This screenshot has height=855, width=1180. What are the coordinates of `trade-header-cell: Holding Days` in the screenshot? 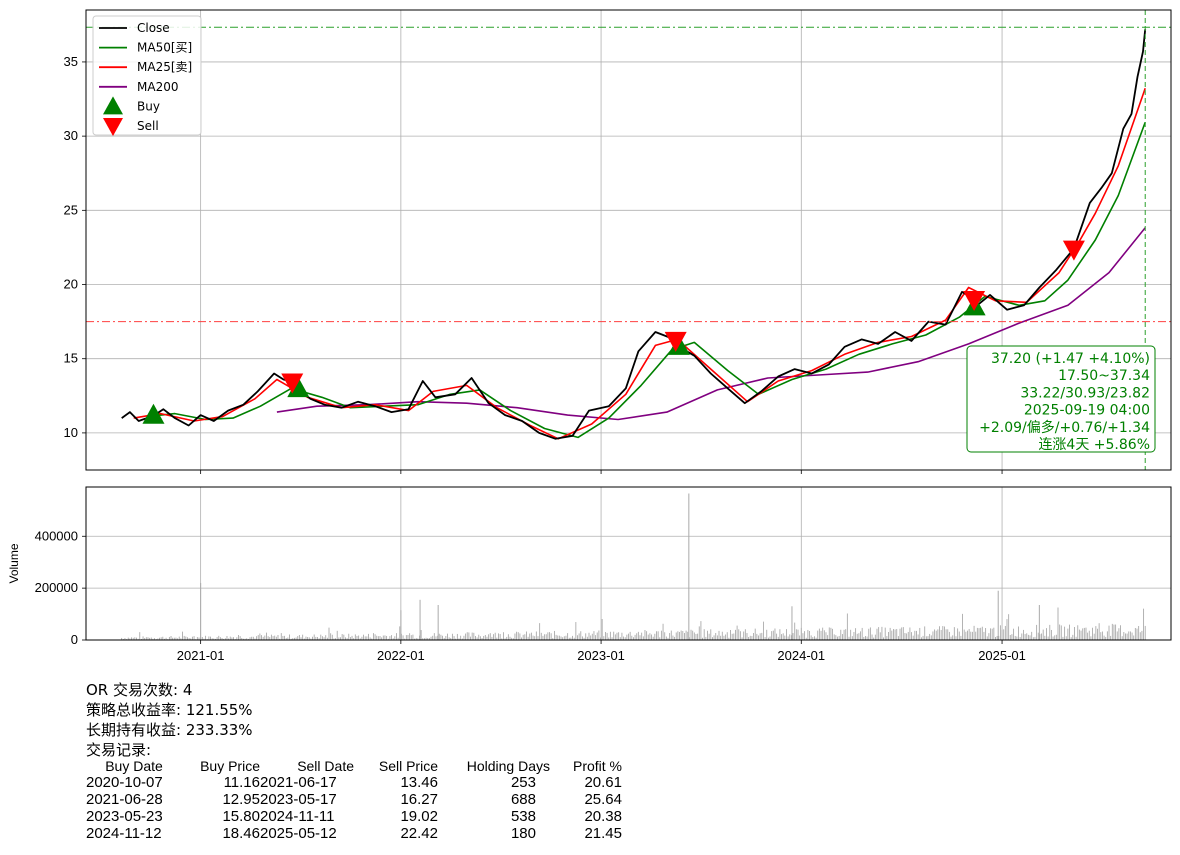 It's located at (508, 766).